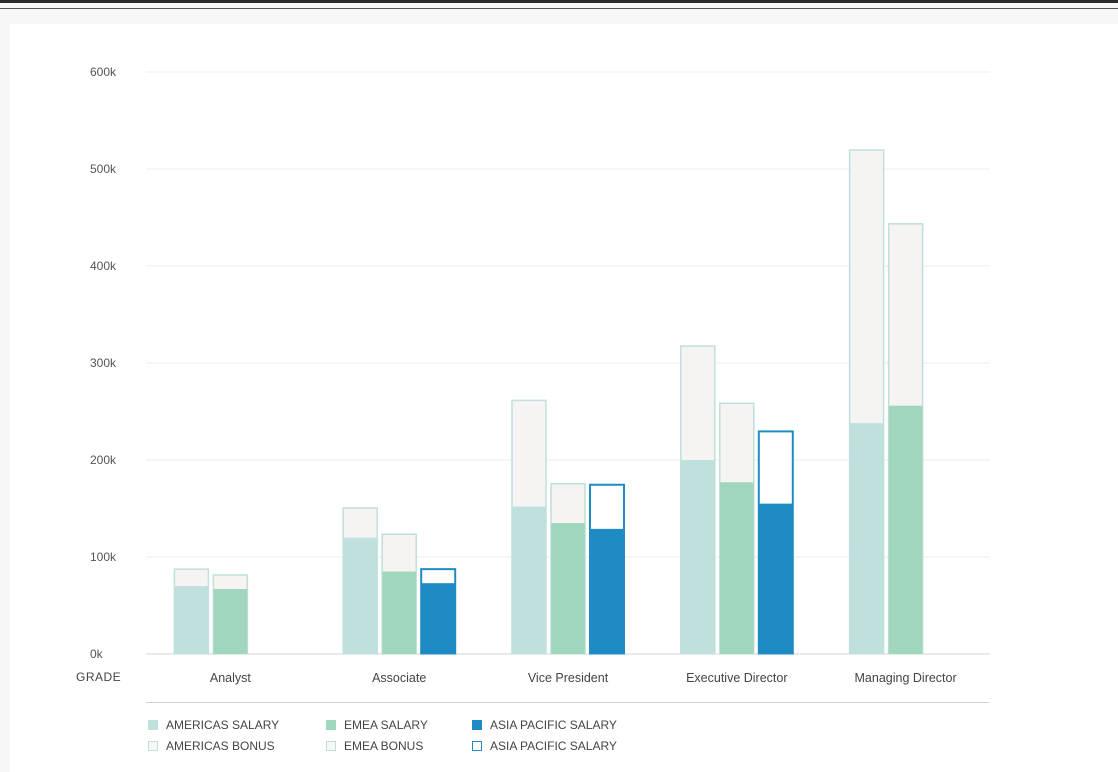  Describe the element at coordinates (103, 266) in the screenshot. I see `y-tick-label: 400k` at that location.